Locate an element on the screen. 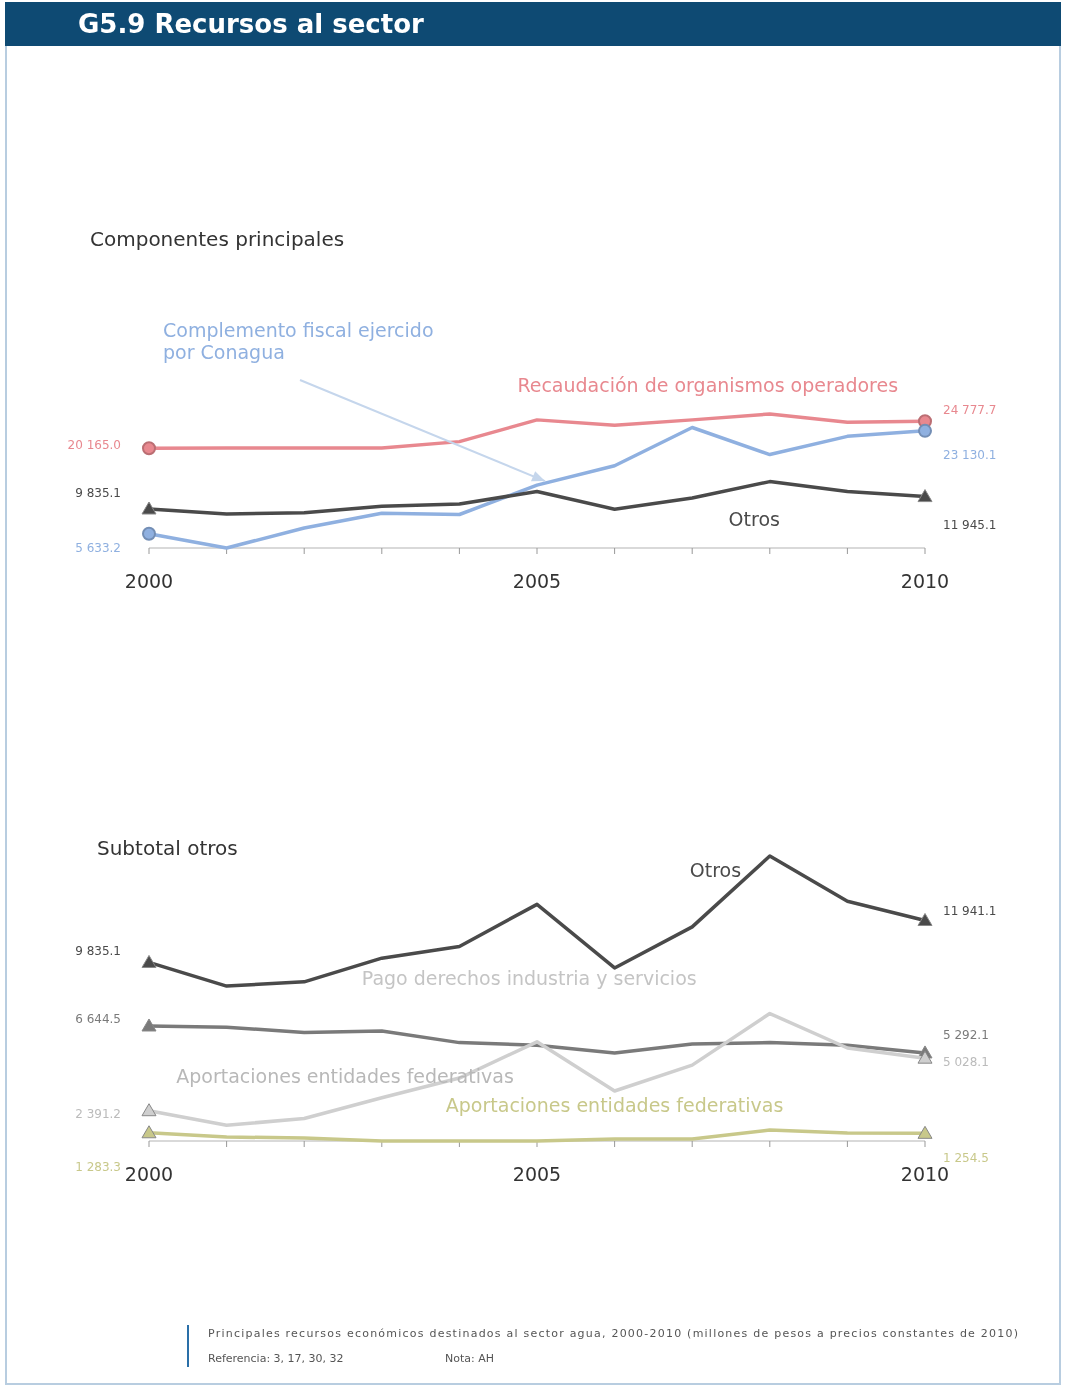 Image resolution: width=1066 pixels, height=1388 pixels. text: Principales recursos económicos destinados al sector agua, 2000-2010 (millones de pesos a precios constantes de 2010) is located at coordinates (613, 1333).